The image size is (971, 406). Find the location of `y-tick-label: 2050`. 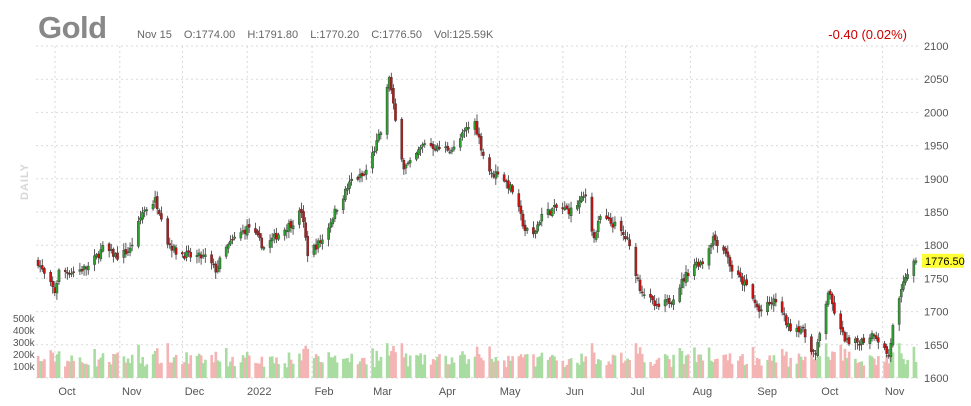

y-tick-label: 2050 is located at coordinates (936, 80).